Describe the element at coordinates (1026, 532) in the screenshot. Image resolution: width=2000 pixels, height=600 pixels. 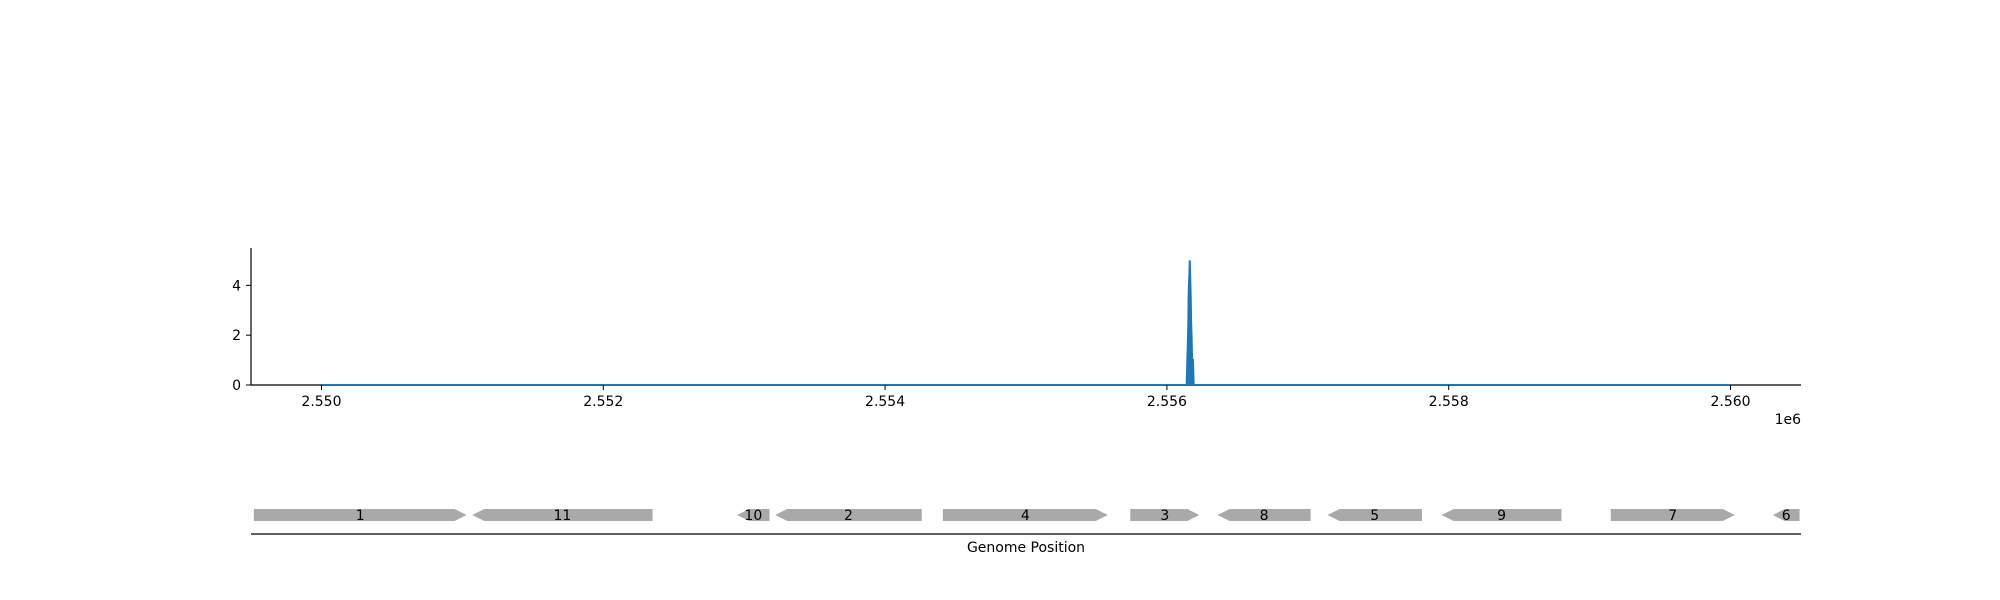
I see `gene-track: 1 11 10 2 4 3 8 5 9 7 6 Genome Position` at that location.